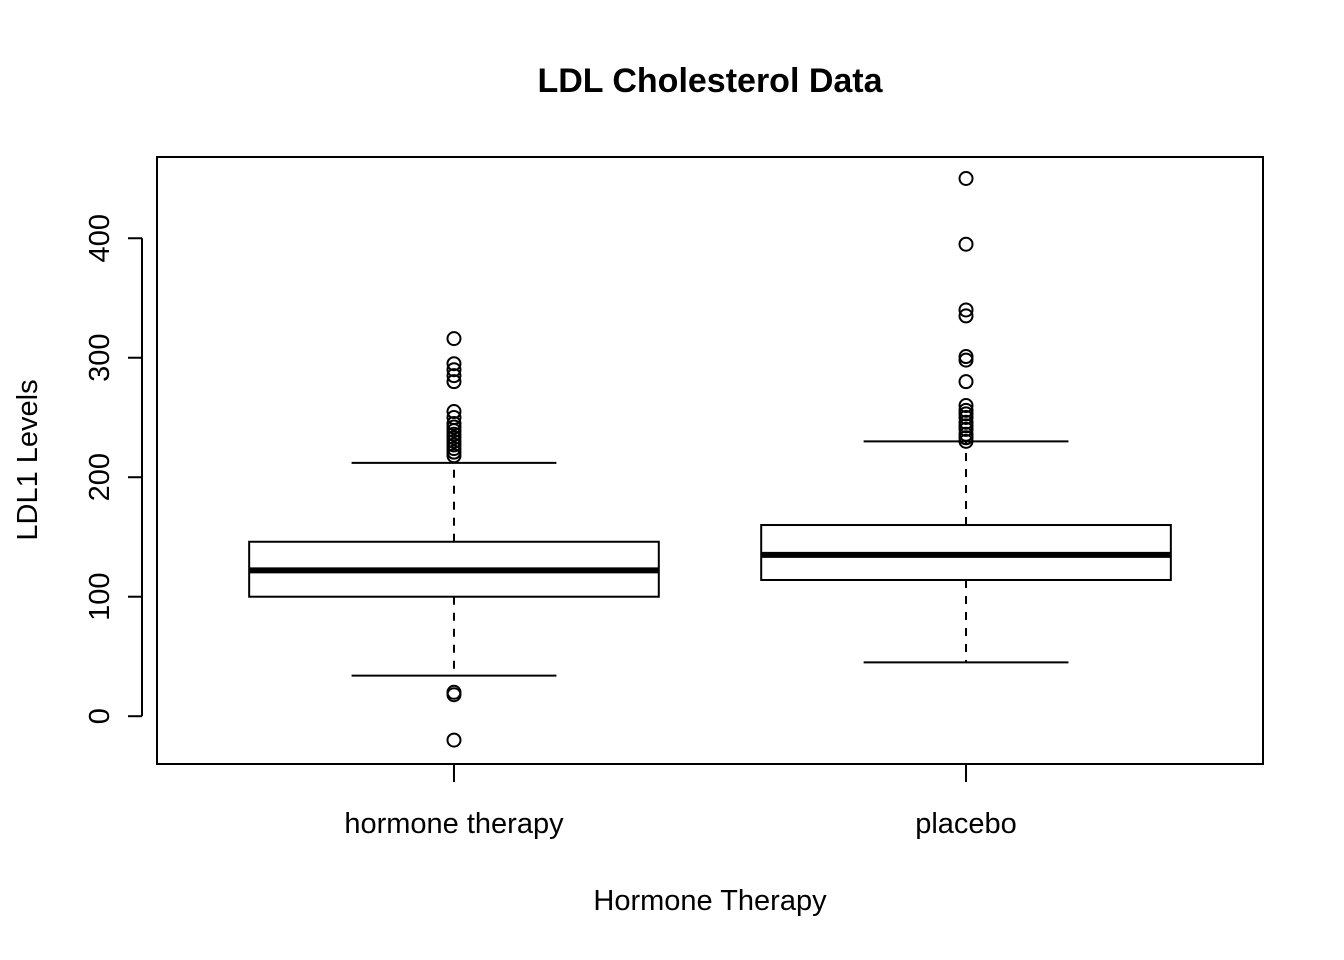  What do you see at coordinates (100, 716) in the screenshot?
I see `y-tick-label-0: 0` at bounding box center [100, 716].